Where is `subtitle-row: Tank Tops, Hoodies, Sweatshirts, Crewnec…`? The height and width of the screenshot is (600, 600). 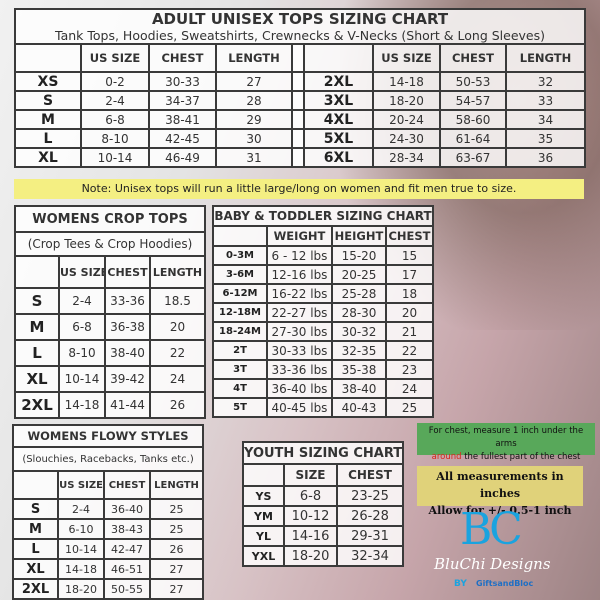
subtitle-row: Tank Tops, Hoodies, Sweatshirts, Crewnec… is located at coordinates (300, 36).